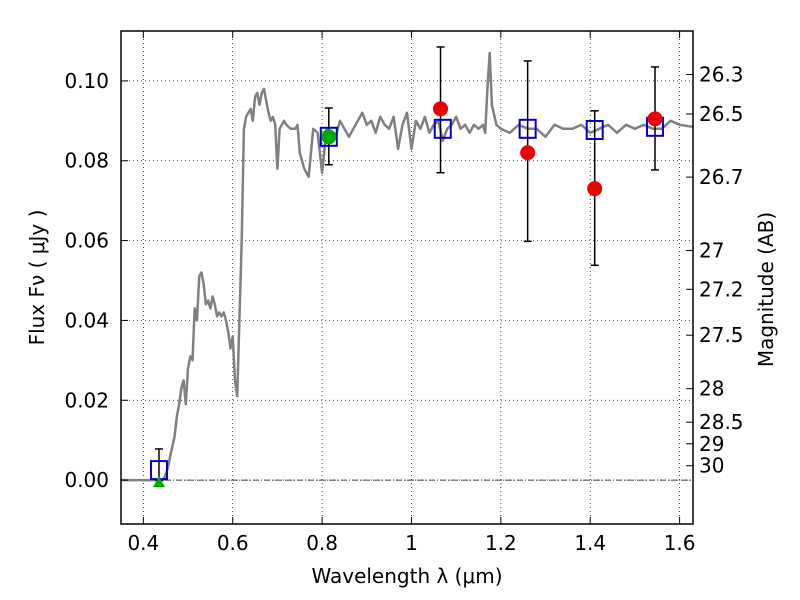 Image resolution: width=800 pixels, height=600 pixels. What do you see at coordinates (766, 289) in the screenshot?
I see `y-axis-title-right: Magnitude (AB)` at bounding box center [766, 289].